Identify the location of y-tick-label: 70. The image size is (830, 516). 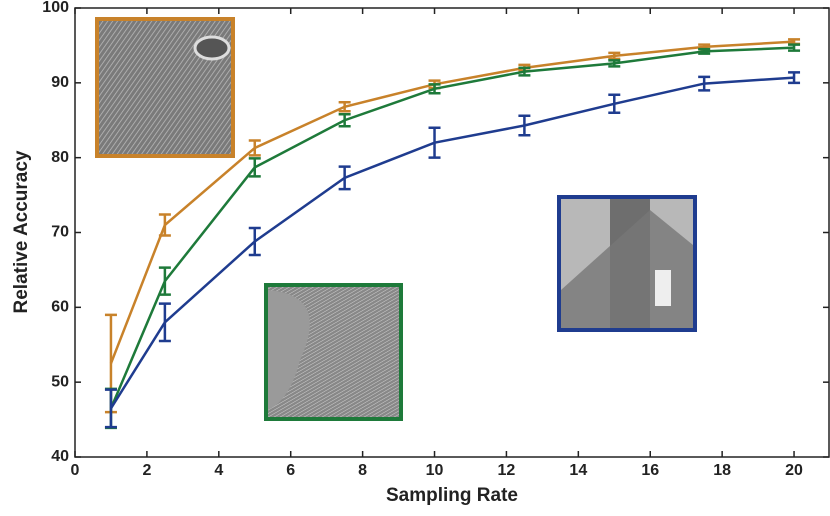
(60, 232).